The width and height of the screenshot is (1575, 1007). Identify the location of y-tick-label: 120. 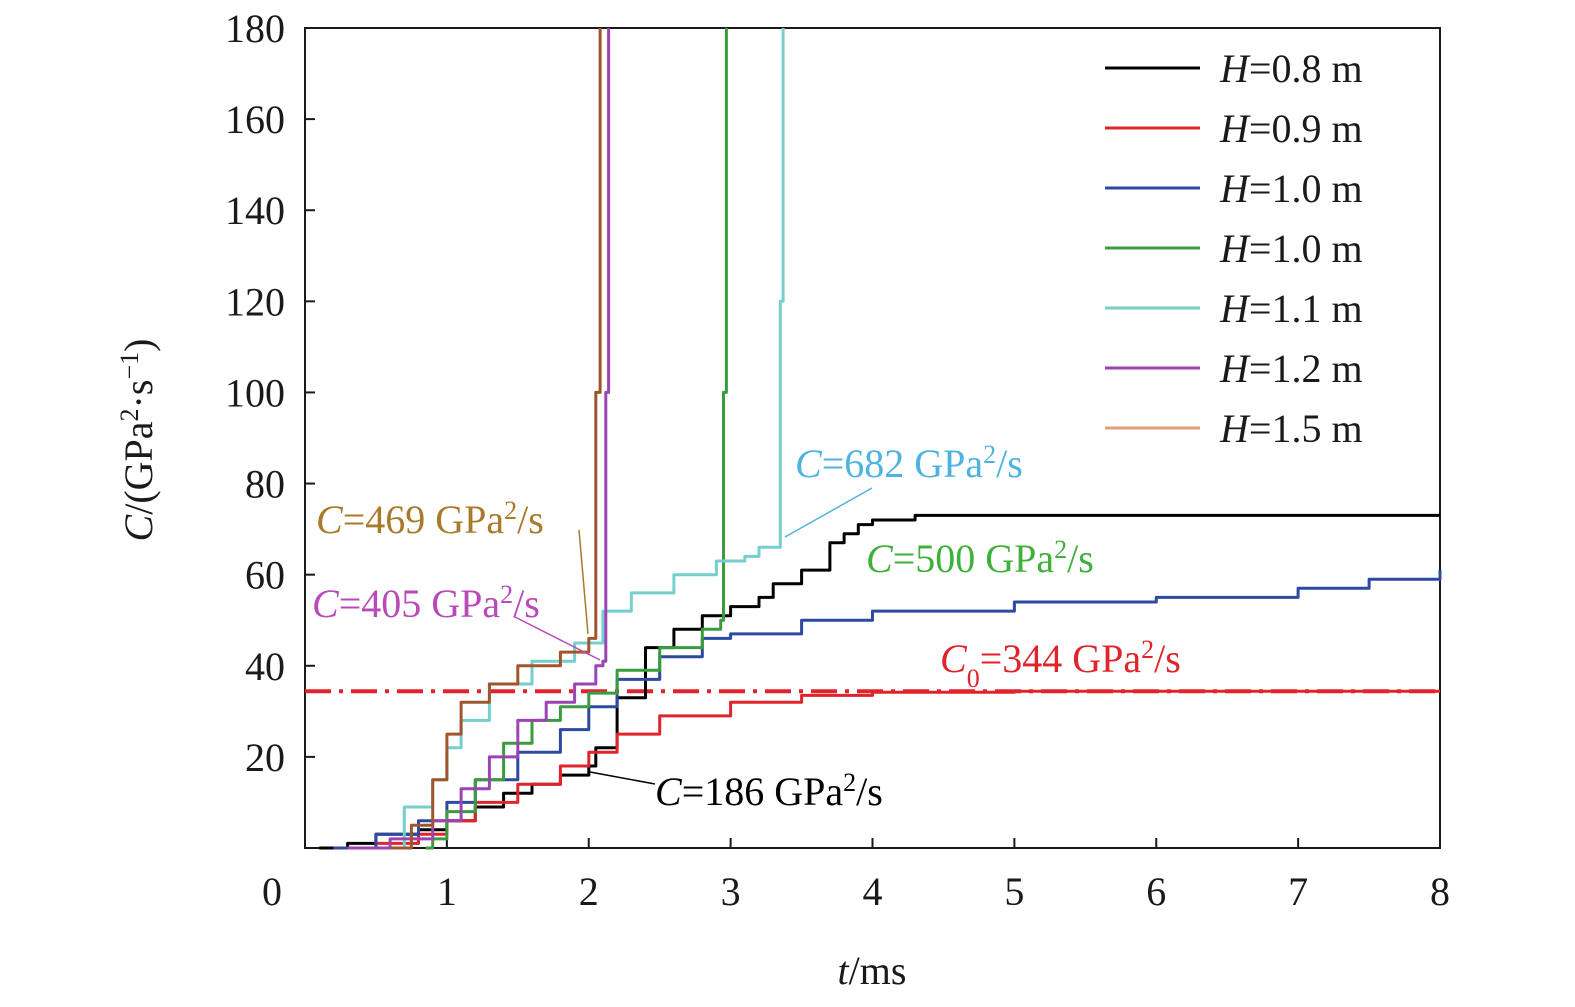
(255, 301).